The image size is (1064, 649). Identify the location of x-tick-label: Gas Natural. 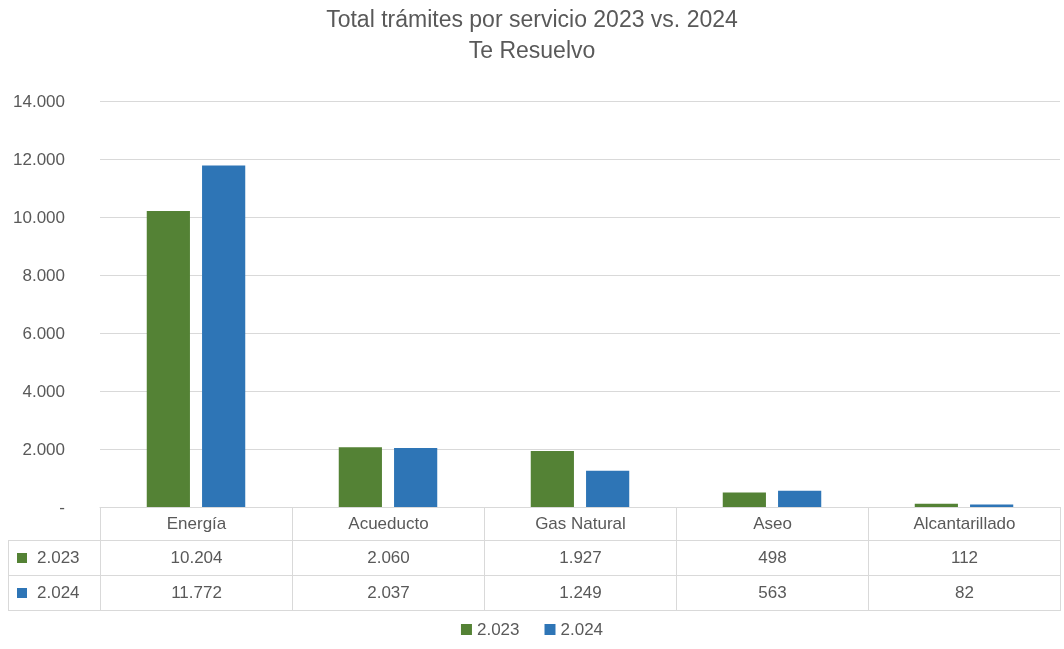
(580, 524).